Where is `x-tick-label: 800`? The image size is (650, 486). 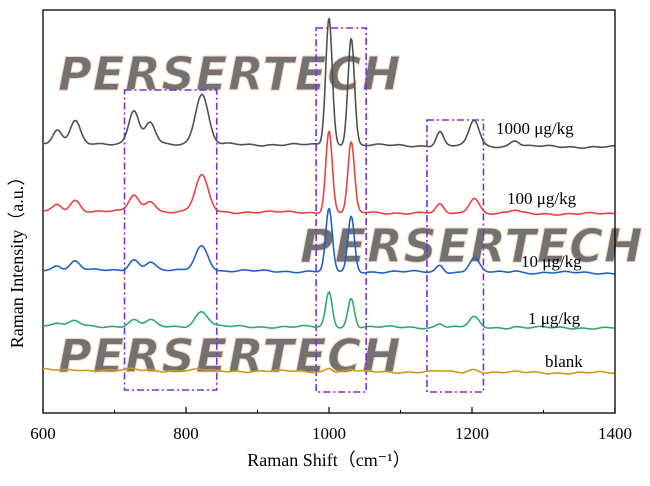
x-tick-label: 800 is located at coordinates (186, 433).